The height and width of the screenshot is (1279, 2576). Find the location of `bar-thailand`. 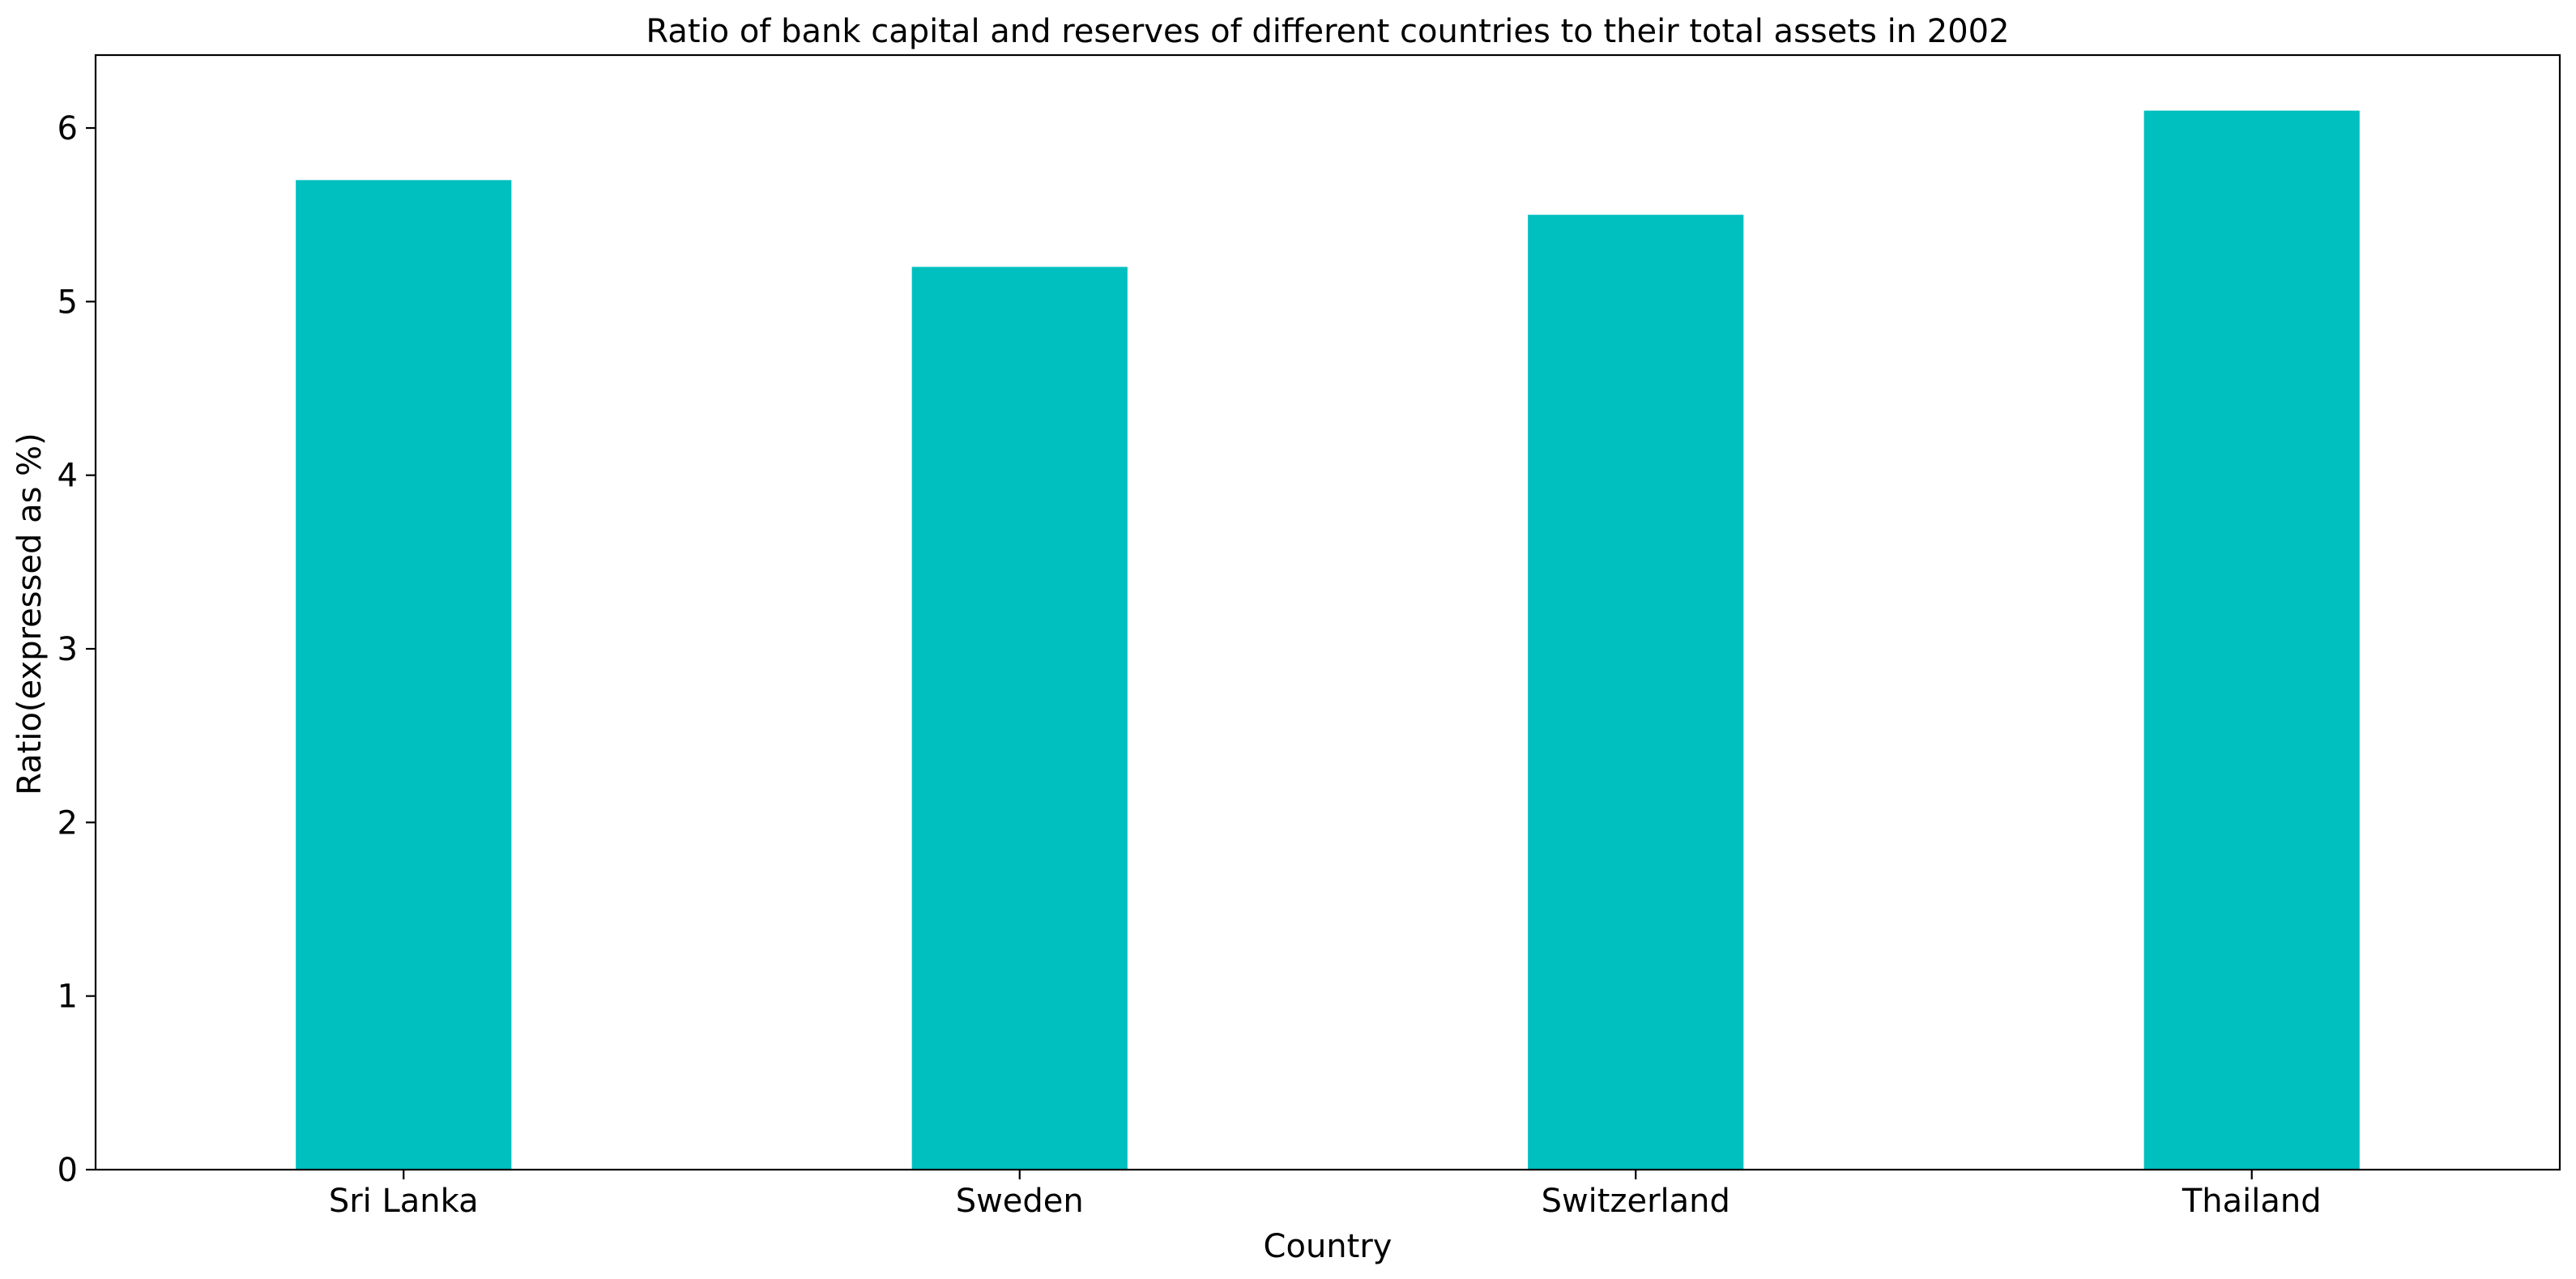

bar-thailand is located at coordinates (2251, 640).